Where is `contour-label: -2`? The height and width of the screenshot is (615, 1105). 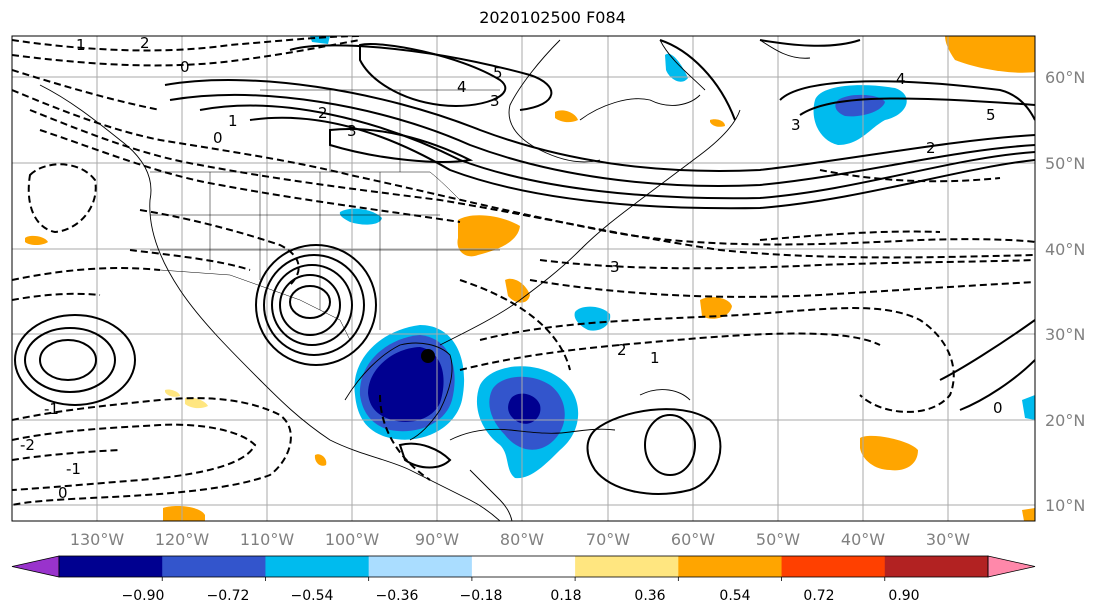 contour-label: -2 is located at coordinates (27, 445).